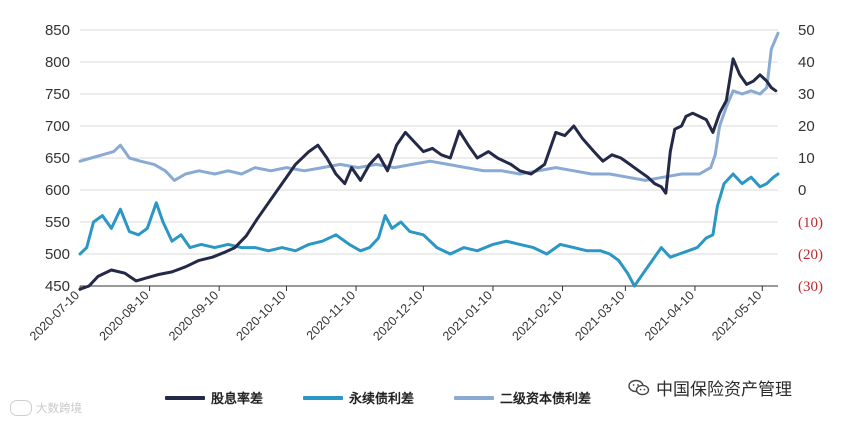 The image size is (850, 423). What do you see at coordinates (54, 315) in the screenshot?
I see `x-tick-label: 2020-07-10` at bounding box center [54, 315].